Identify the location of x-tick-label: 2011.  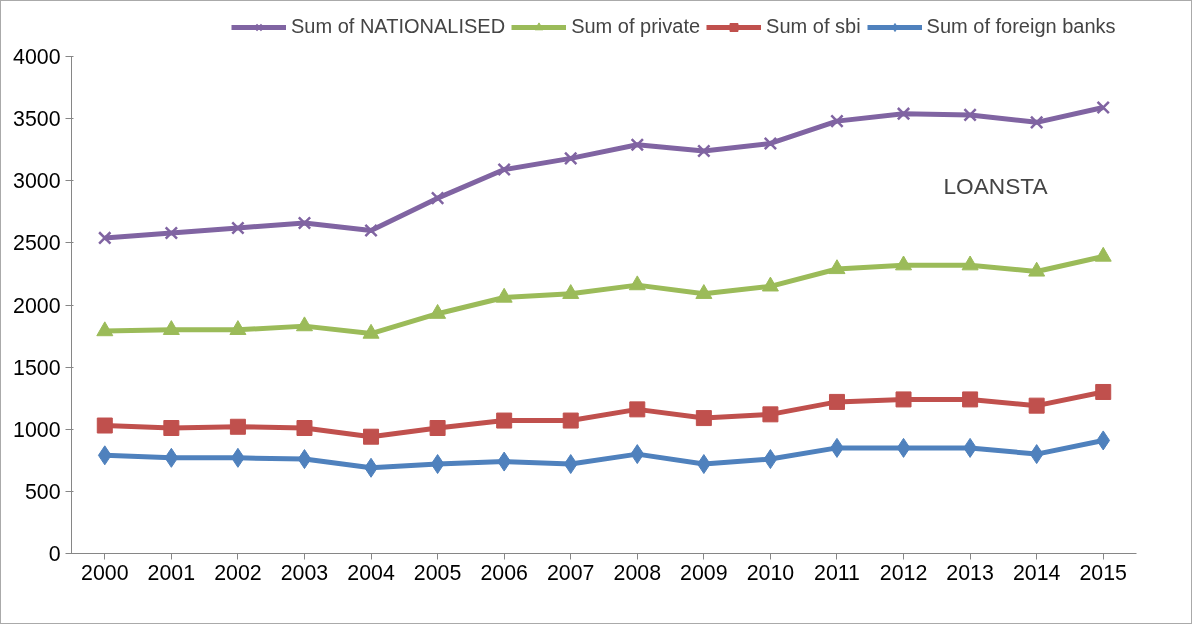
(837, 572).